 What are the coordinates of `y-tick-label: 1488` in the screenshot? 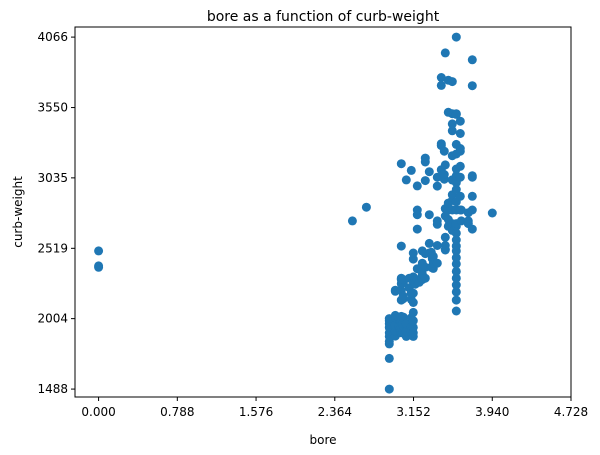 It's located at (52, 389).